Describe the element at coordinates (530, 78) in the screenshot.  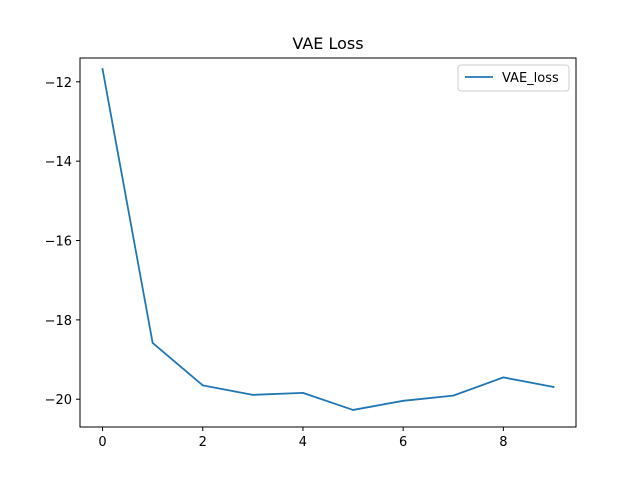
I see `legend-label-vae-loss: VAE_loss` at that location.